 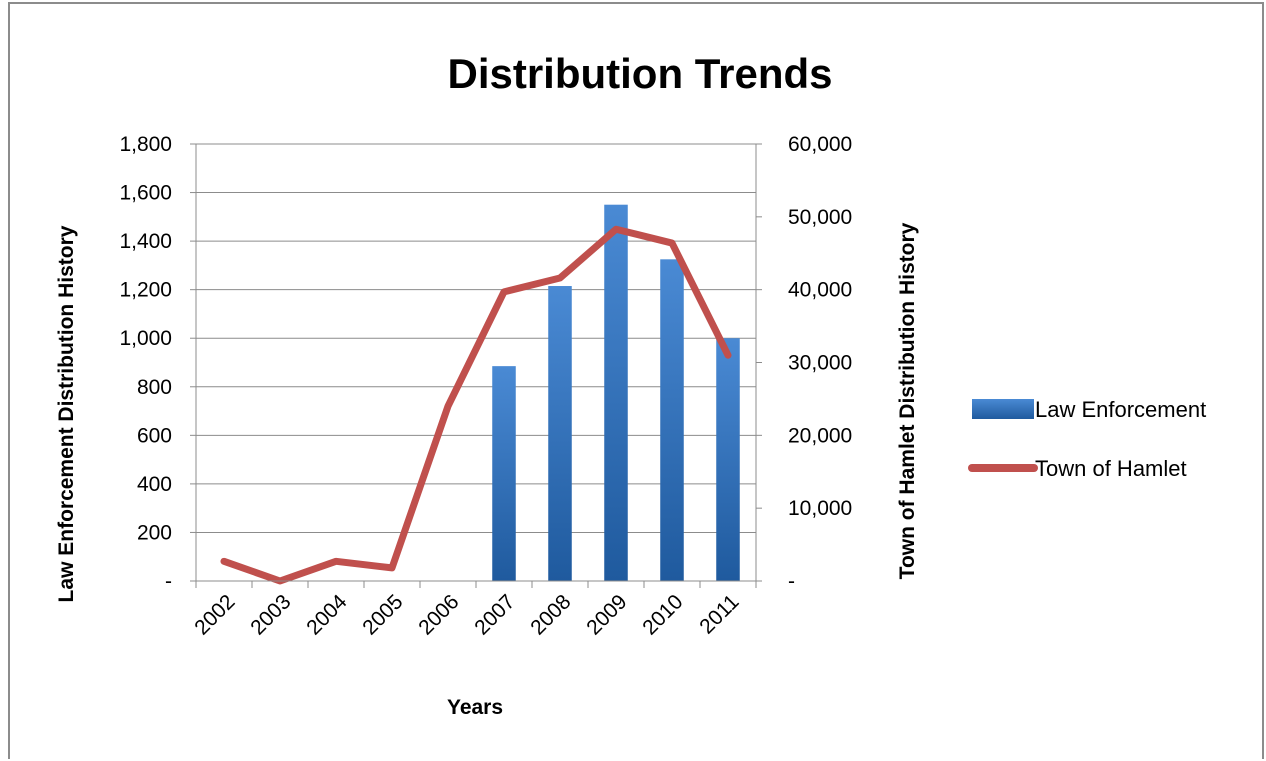 I want to click on bar-2009, so click(x=616, y=393).